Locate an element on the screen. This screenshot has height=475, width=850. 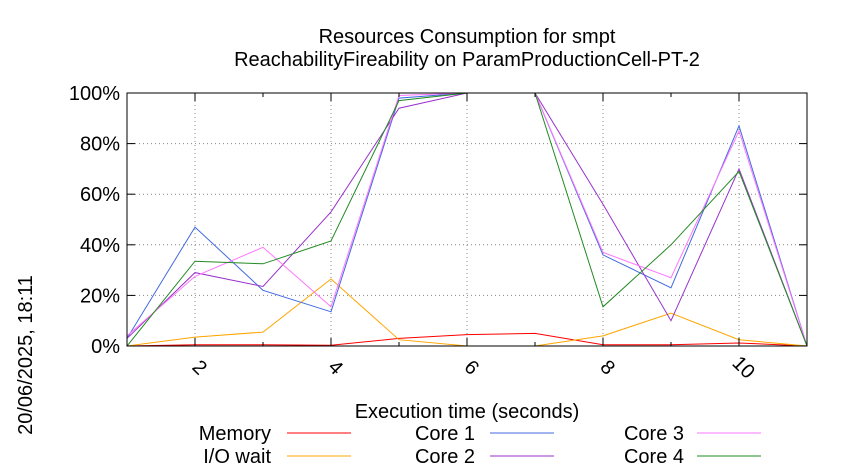
chart-title: Resources Consumption for smpt is located at coordinates (467, 37).